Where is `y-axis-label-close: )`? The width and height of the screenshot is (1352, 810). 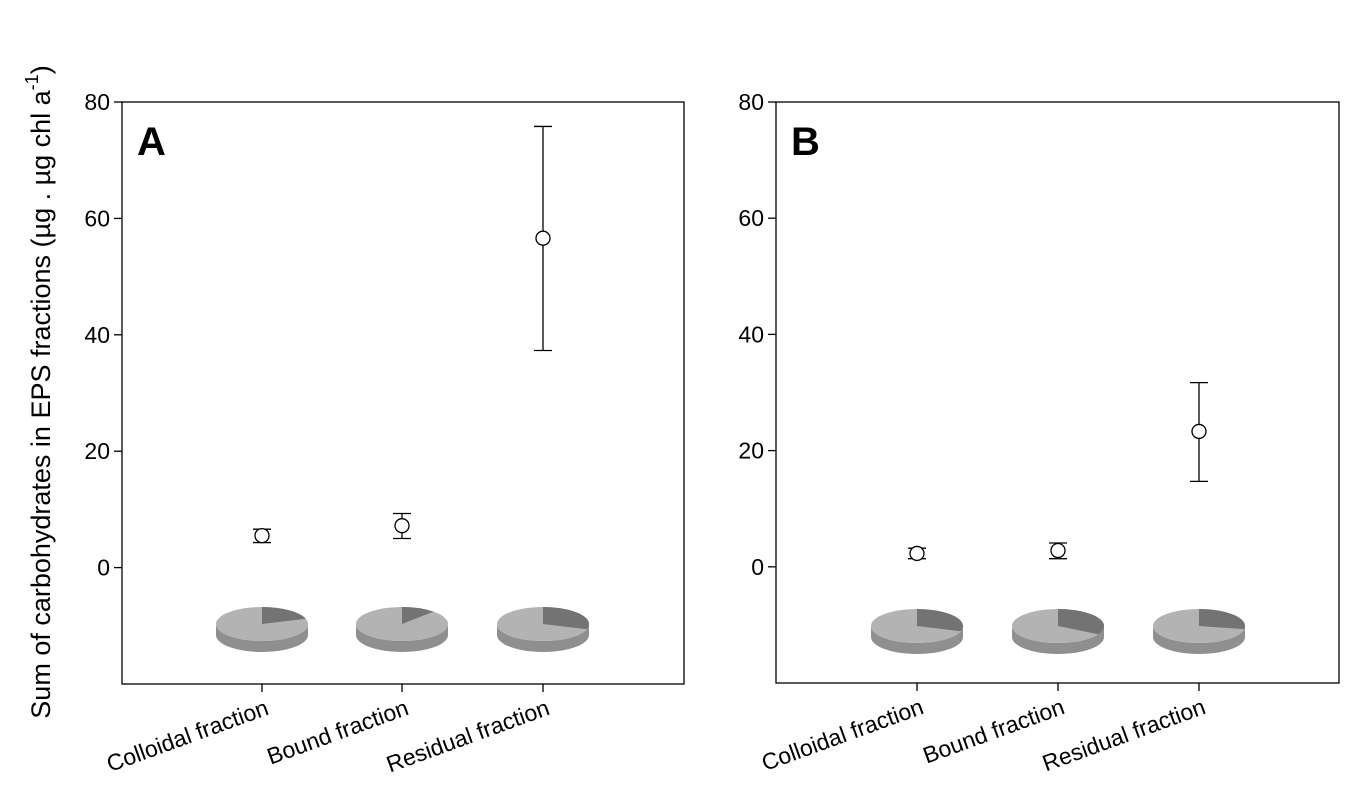
y-axis-label-close: ) is located at coordinates (41, 69).